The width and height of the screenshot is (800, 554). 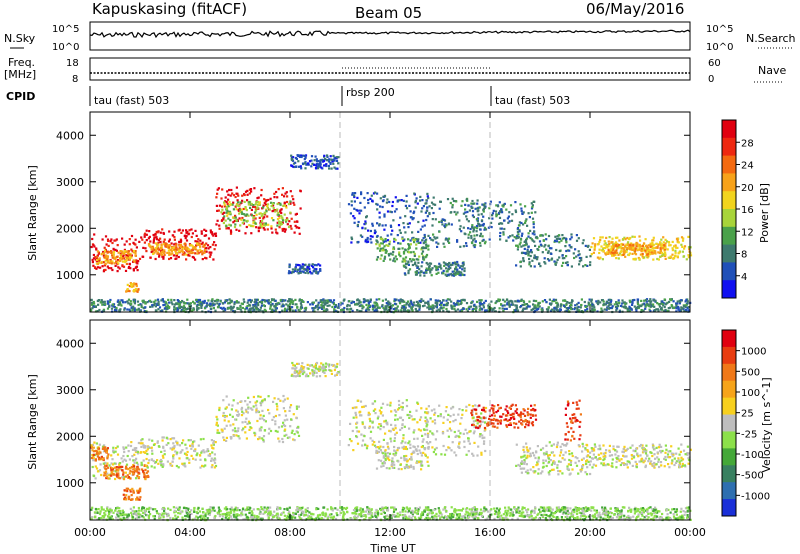 What do you see at coordinates (390, 69) in the screenshot?
I see `freq-frame` at bounding box center [390, 69].